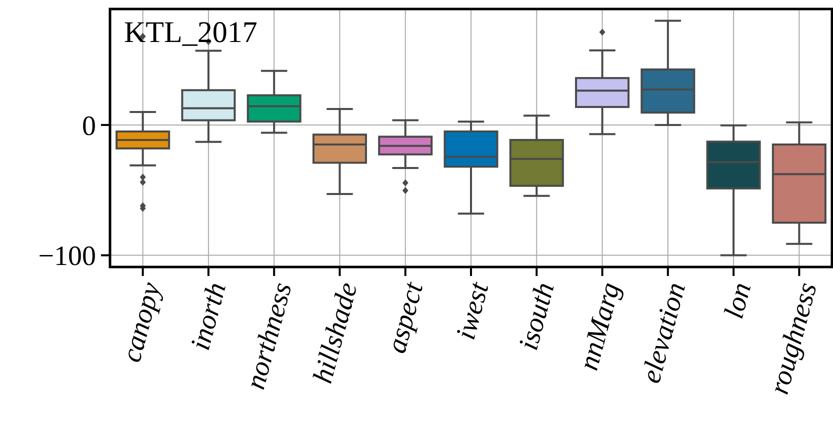  Describe the element at coordinates (738, 300) in the screenshot. I see `x-tick-label: lon` at that location.